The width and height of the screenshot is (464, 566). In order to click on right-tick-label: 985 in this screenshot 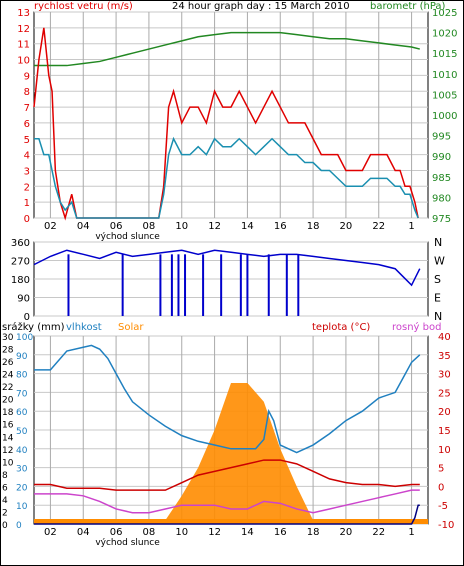, I will do `click(441, 178)`.